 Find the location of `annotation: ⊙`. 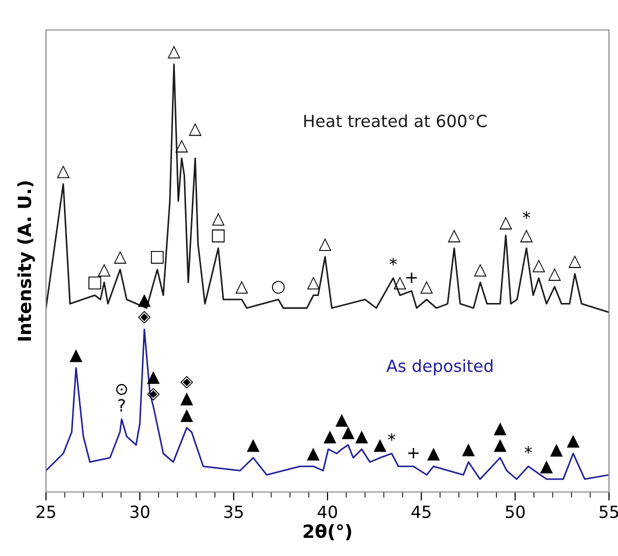

annotation: ⊙ is located at coordinates (122, 389).